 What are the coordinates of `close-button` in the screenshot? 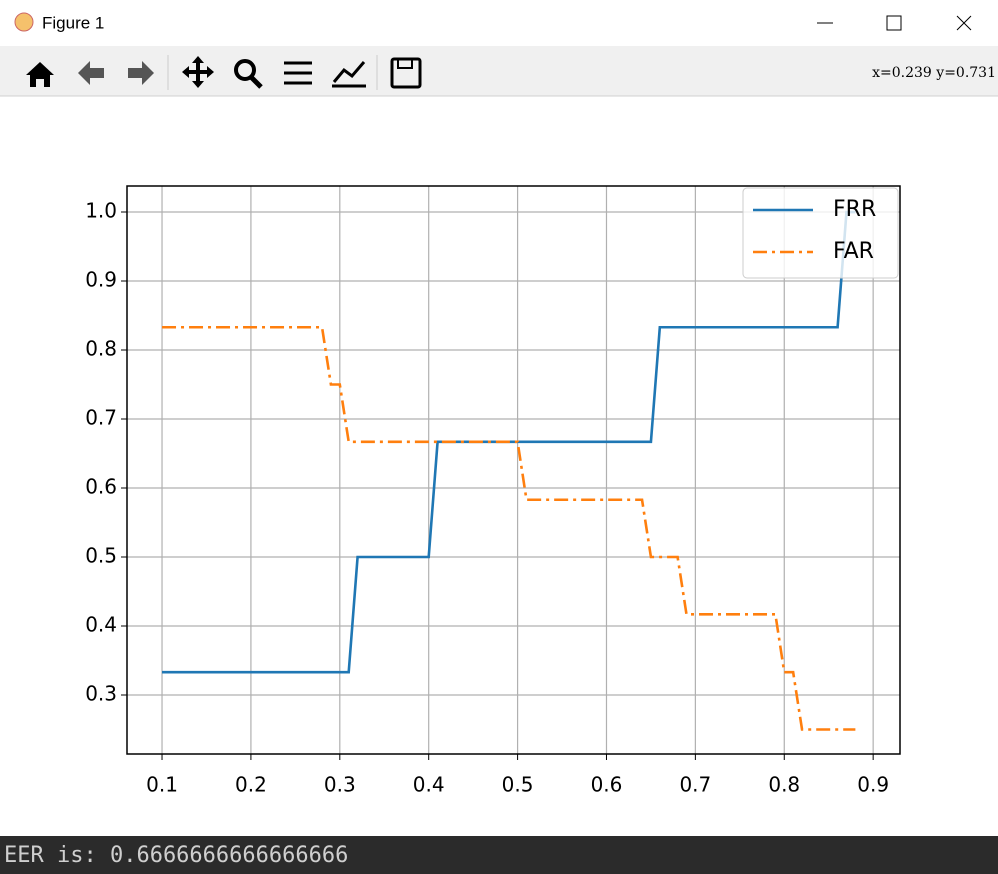 It's located at (964, 23).